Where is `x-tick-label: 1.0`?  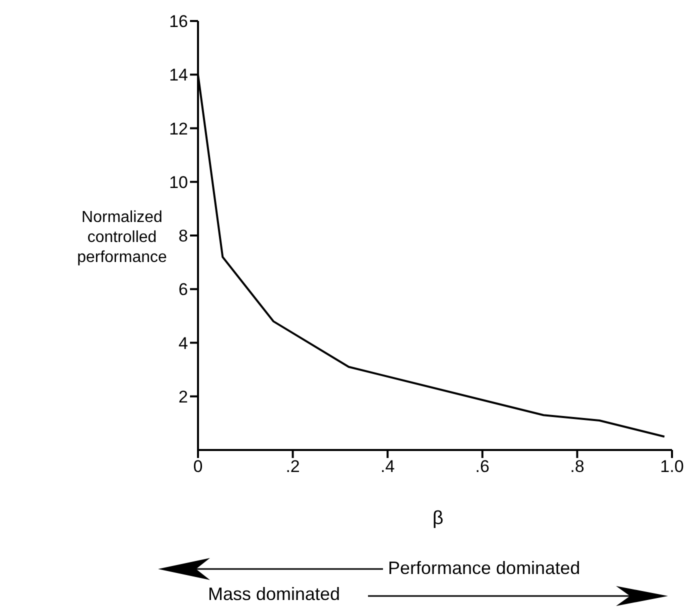 x-tick-label: 1.0 is located at coordinates (672, 466).